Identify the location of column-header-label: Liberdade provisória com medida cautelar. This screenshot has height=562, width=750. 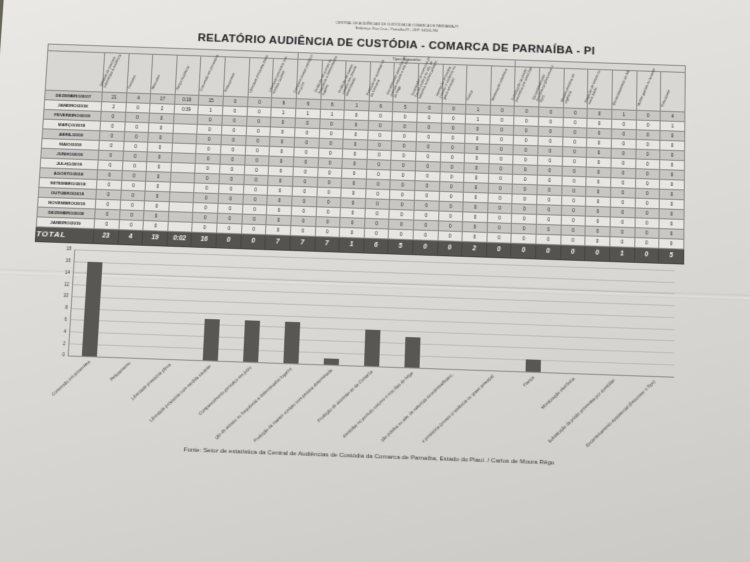
(278, 75).